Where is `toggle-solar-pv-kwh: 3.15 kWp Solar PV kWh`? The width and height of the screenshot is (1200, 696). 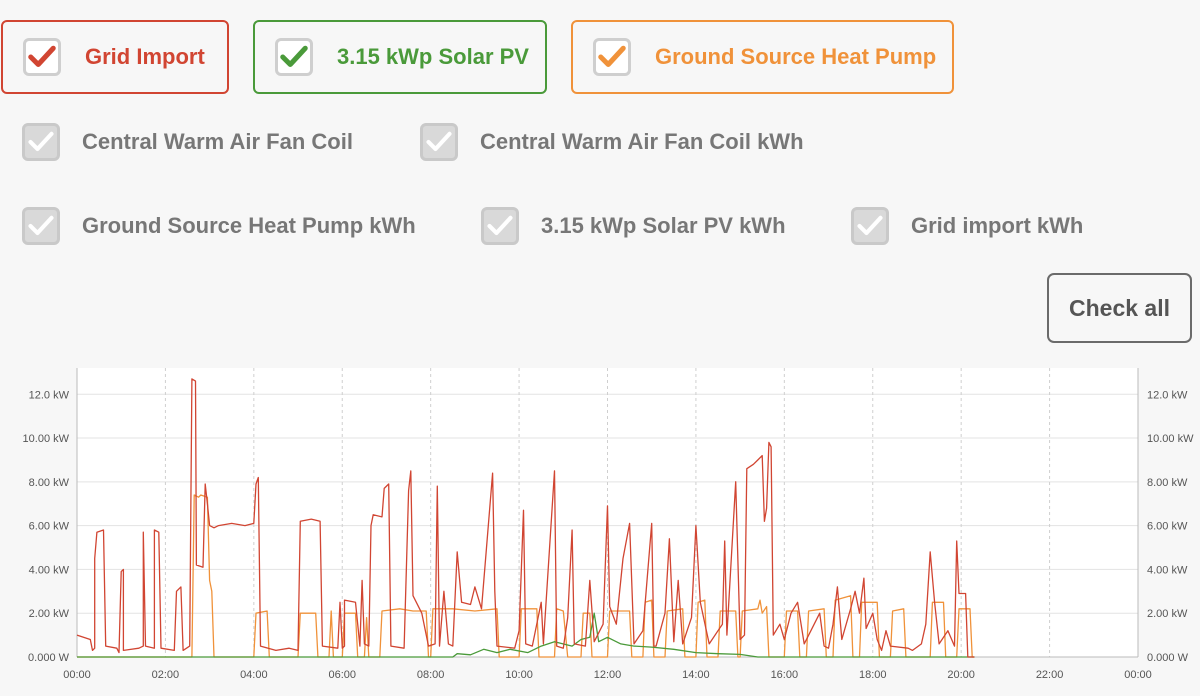 toggle-solar-pv-kwh: 3.15 kWp Solar PV kWh is located at coordinates (633, 226).